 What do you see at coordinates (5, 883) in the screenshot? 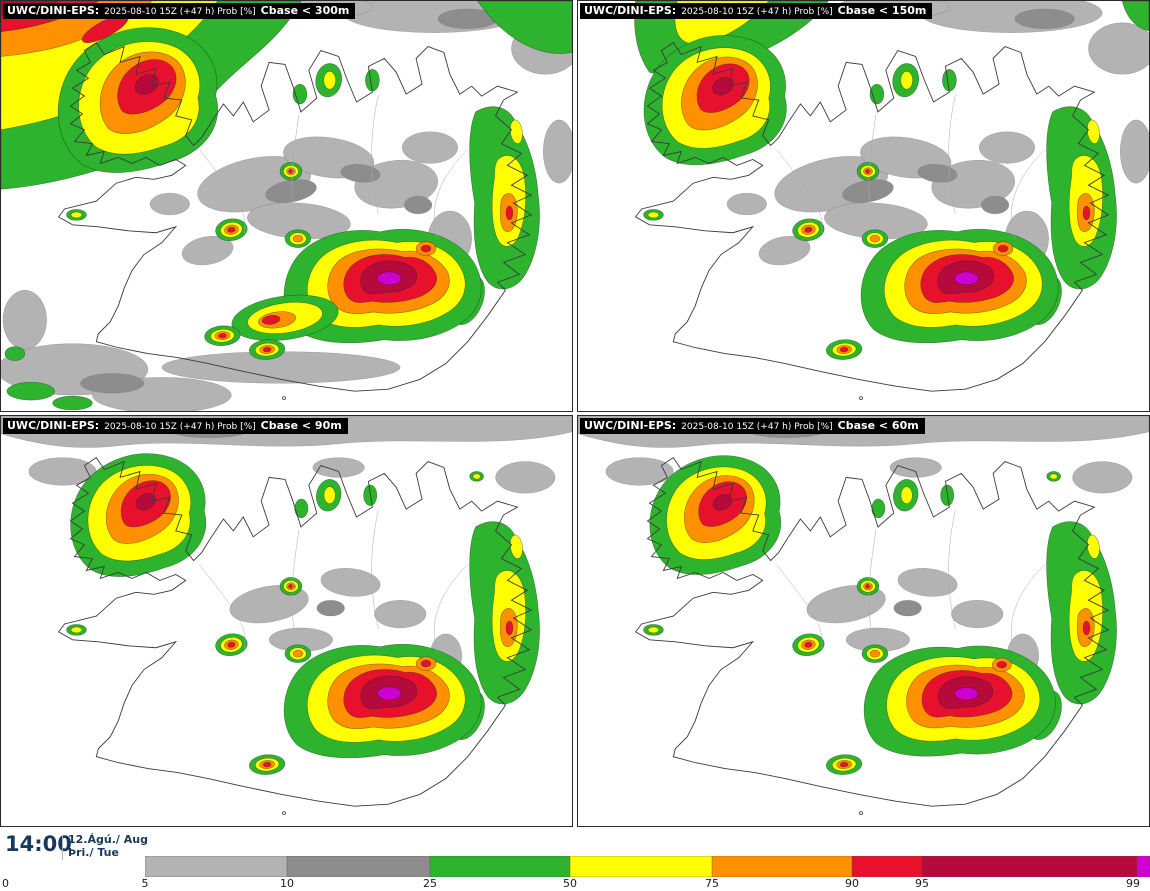
I see `legend-tick-0: 0` at bounding box center [5, 883].